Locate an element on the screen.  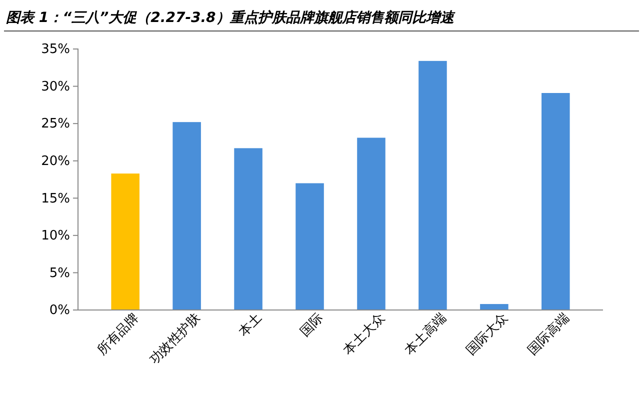
x-tick-label: 功效性护肤 is located at coordinates (175, 339).